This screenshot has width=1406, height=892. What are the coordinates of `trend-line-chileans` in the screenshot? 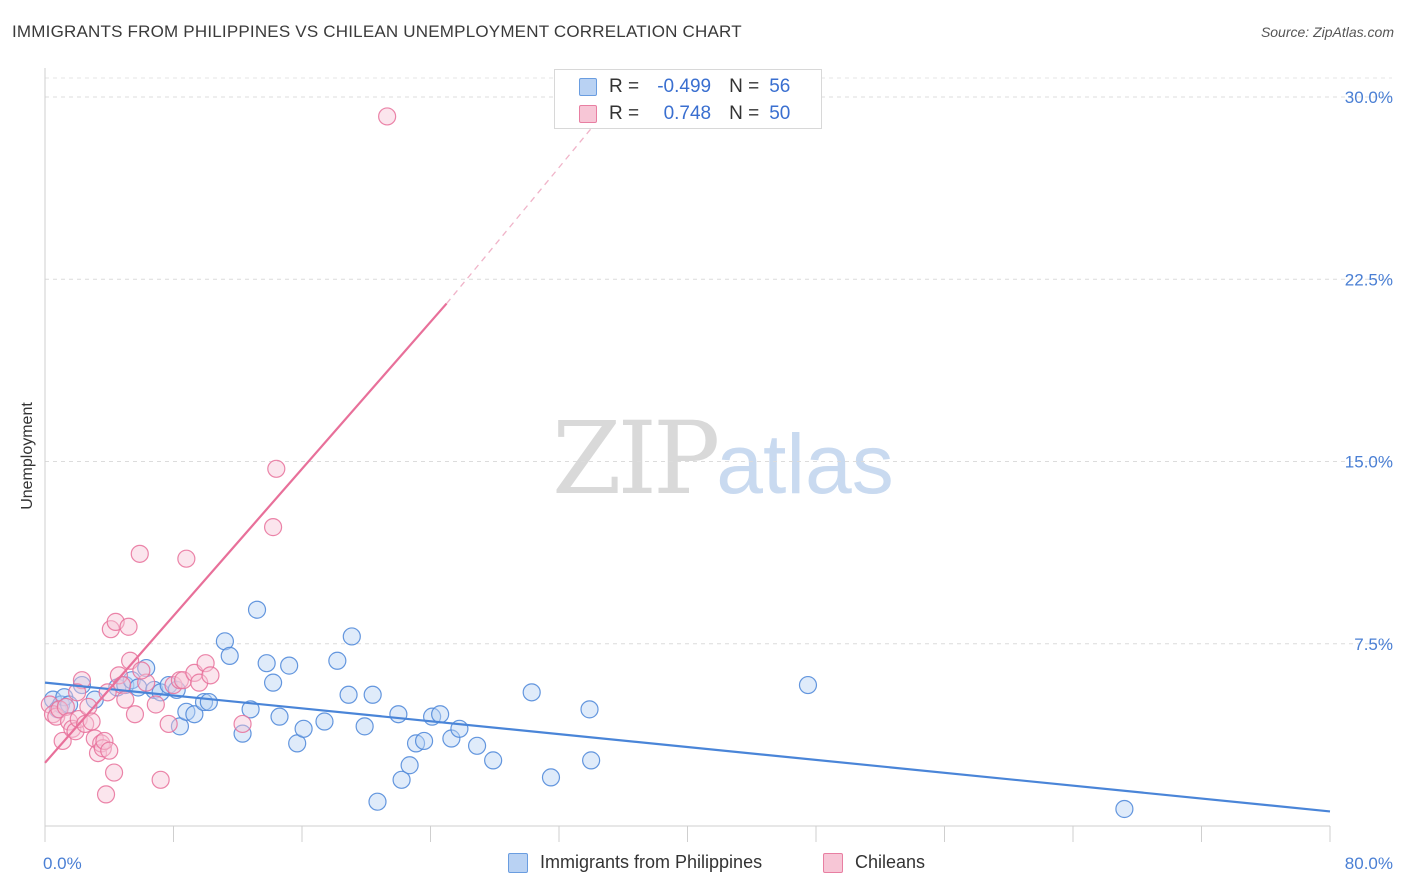 It's located at (246, 533).